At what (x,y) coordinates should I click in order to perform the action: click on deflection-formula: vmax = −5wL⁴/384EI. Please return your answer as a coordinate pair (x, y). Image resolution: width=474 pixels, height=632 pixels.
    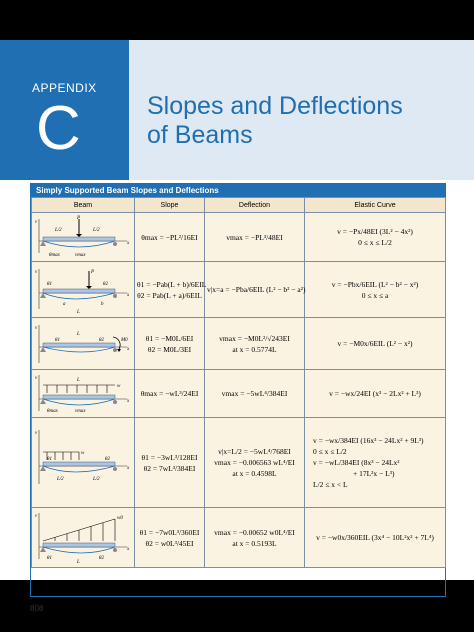
    Looking at the image, I should click on (254, 393).